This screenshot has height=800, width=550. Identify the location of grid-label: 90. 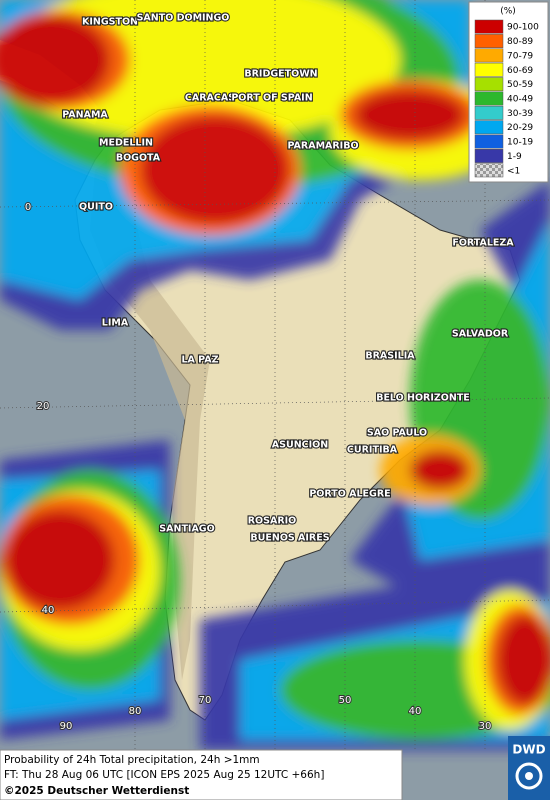
(66, 726).